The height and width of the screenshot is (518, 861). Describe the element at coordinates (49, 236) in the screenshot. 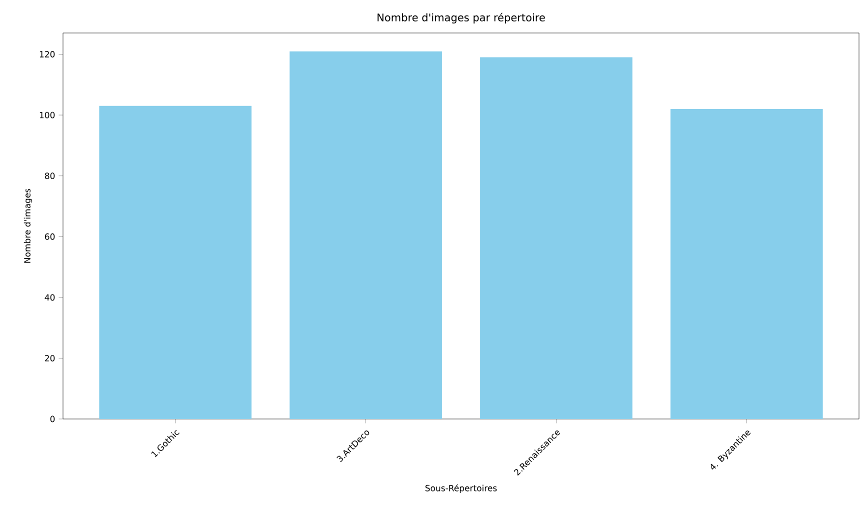

I see `y-tick-label: 60` at that location.